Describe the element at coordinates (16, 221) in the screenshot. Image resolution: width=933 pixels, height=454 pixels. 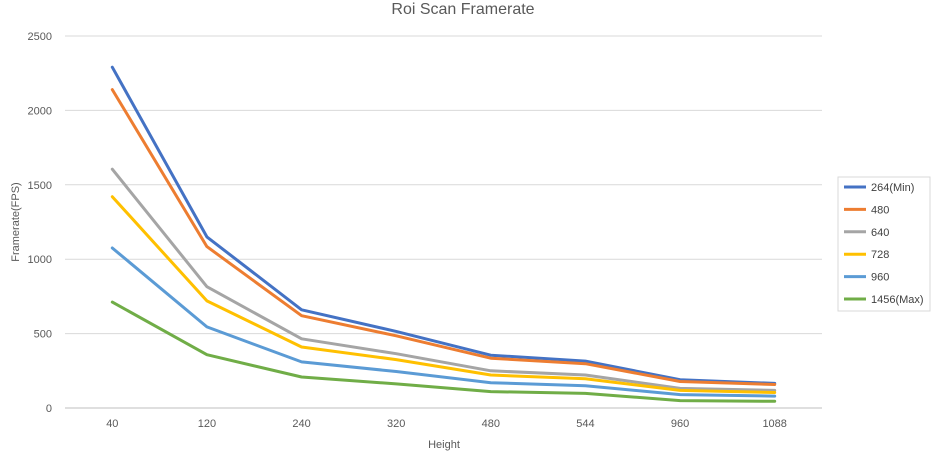
I see `y-axis-label: Framerate(FPS)` at that location.